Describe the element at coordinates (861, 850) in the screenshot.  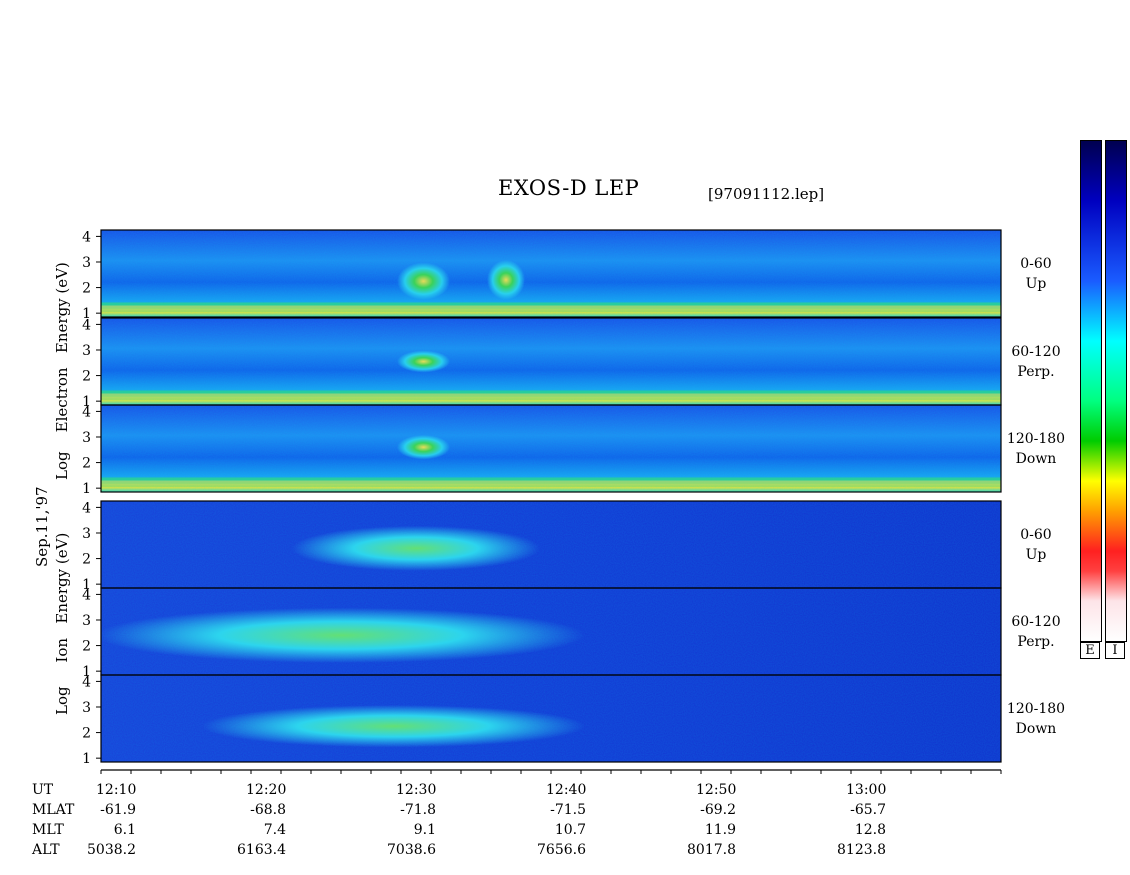
I see `orbit-alt-value: 8123.8` at that location.